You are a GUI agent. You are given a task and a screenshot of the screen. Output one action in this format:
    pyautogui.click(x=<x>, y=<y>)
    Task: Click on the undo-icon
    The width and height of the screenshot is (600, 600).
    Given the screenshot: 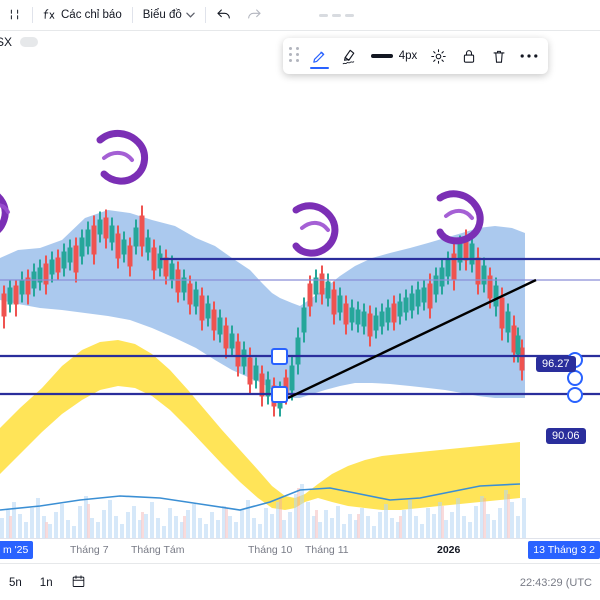 What is the action you would take?
    pyautogui.click(x=14, y=15)
    